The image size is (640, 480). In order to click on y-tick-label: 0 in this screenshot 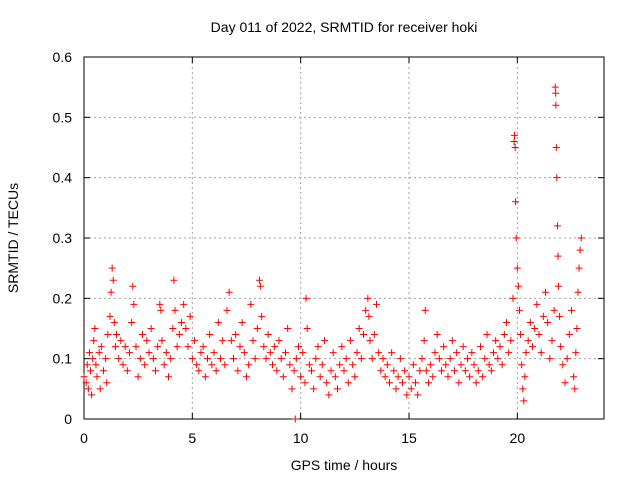, I will do `click(68, 419)`.